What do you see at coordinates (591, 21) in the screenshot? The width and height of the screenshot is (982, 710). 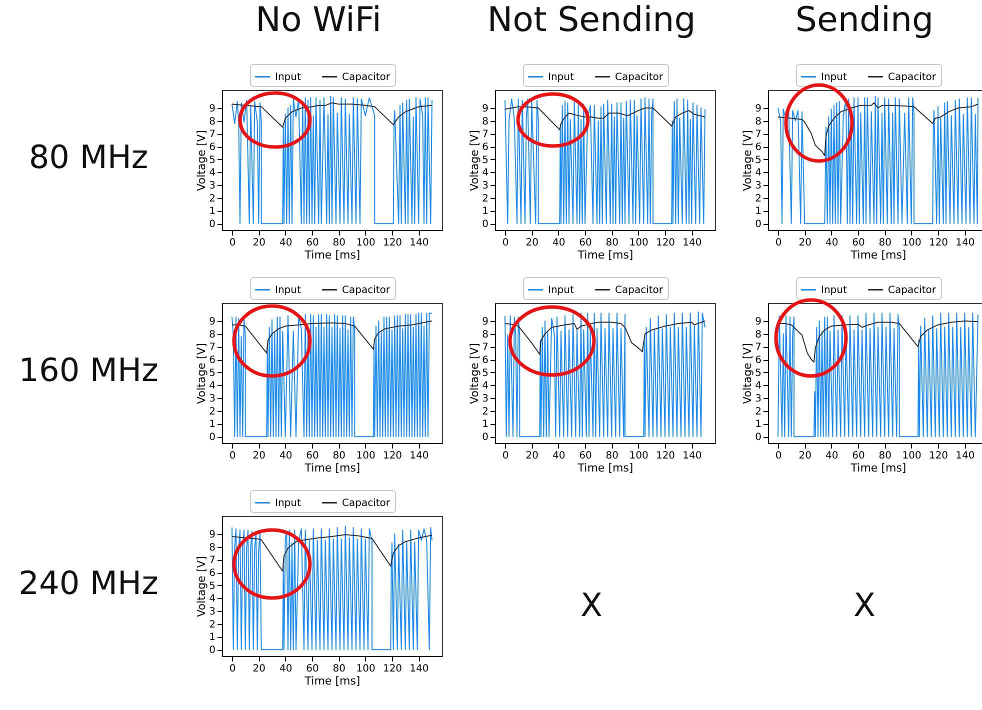 I see `chart-title: Not Sending` at bounding box center [591, 21].